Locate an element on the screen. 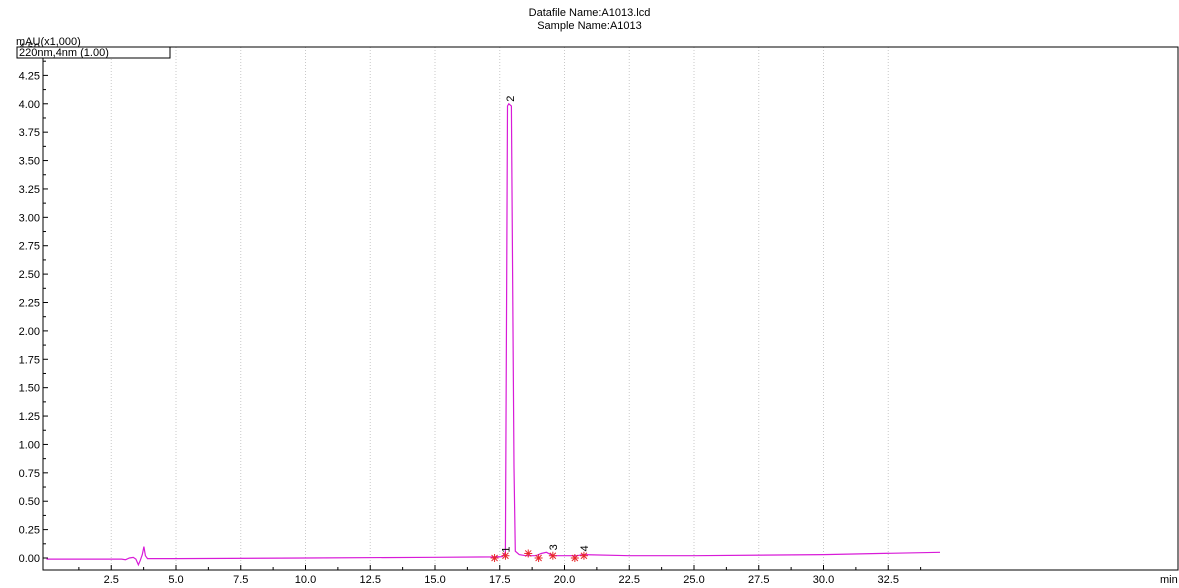 The height and width of the screenshot is (588, 1179). x-tick-label: 7.5 is located at coordinates (240, 580).